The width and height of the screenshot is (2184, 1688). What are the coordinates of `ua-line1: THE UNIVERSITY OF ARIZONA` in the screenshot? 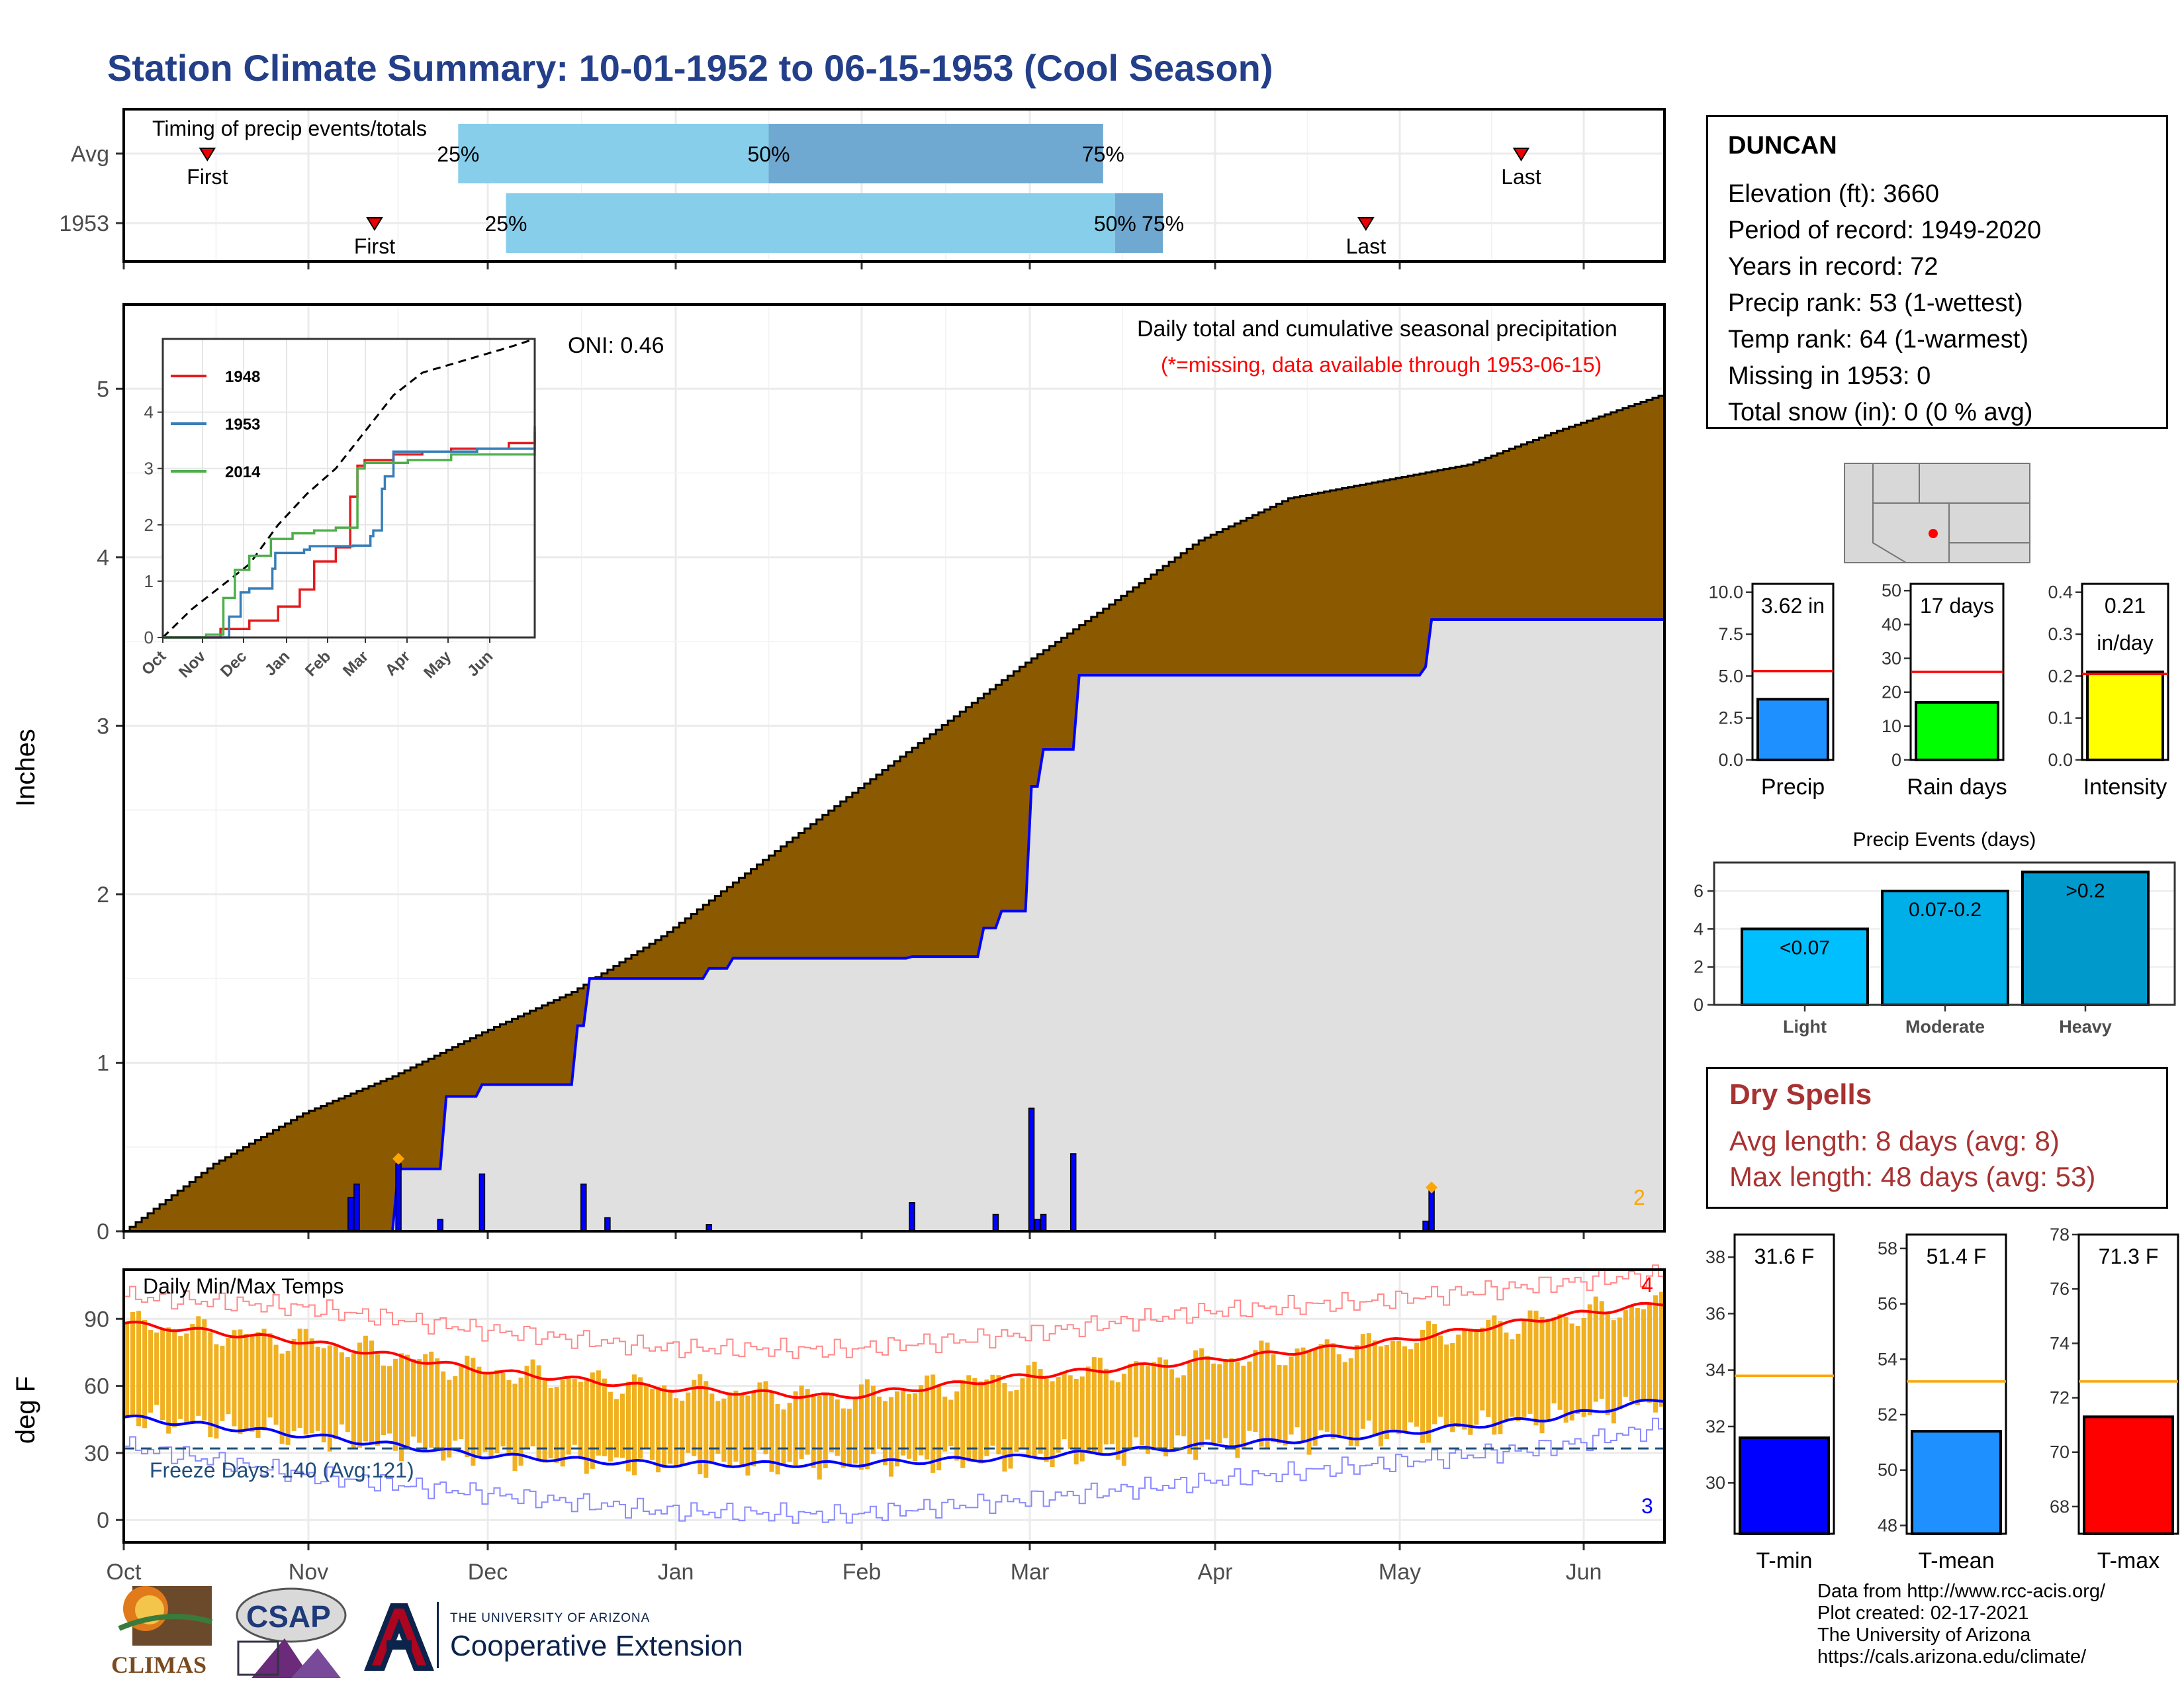 It's located at (550, 1618).